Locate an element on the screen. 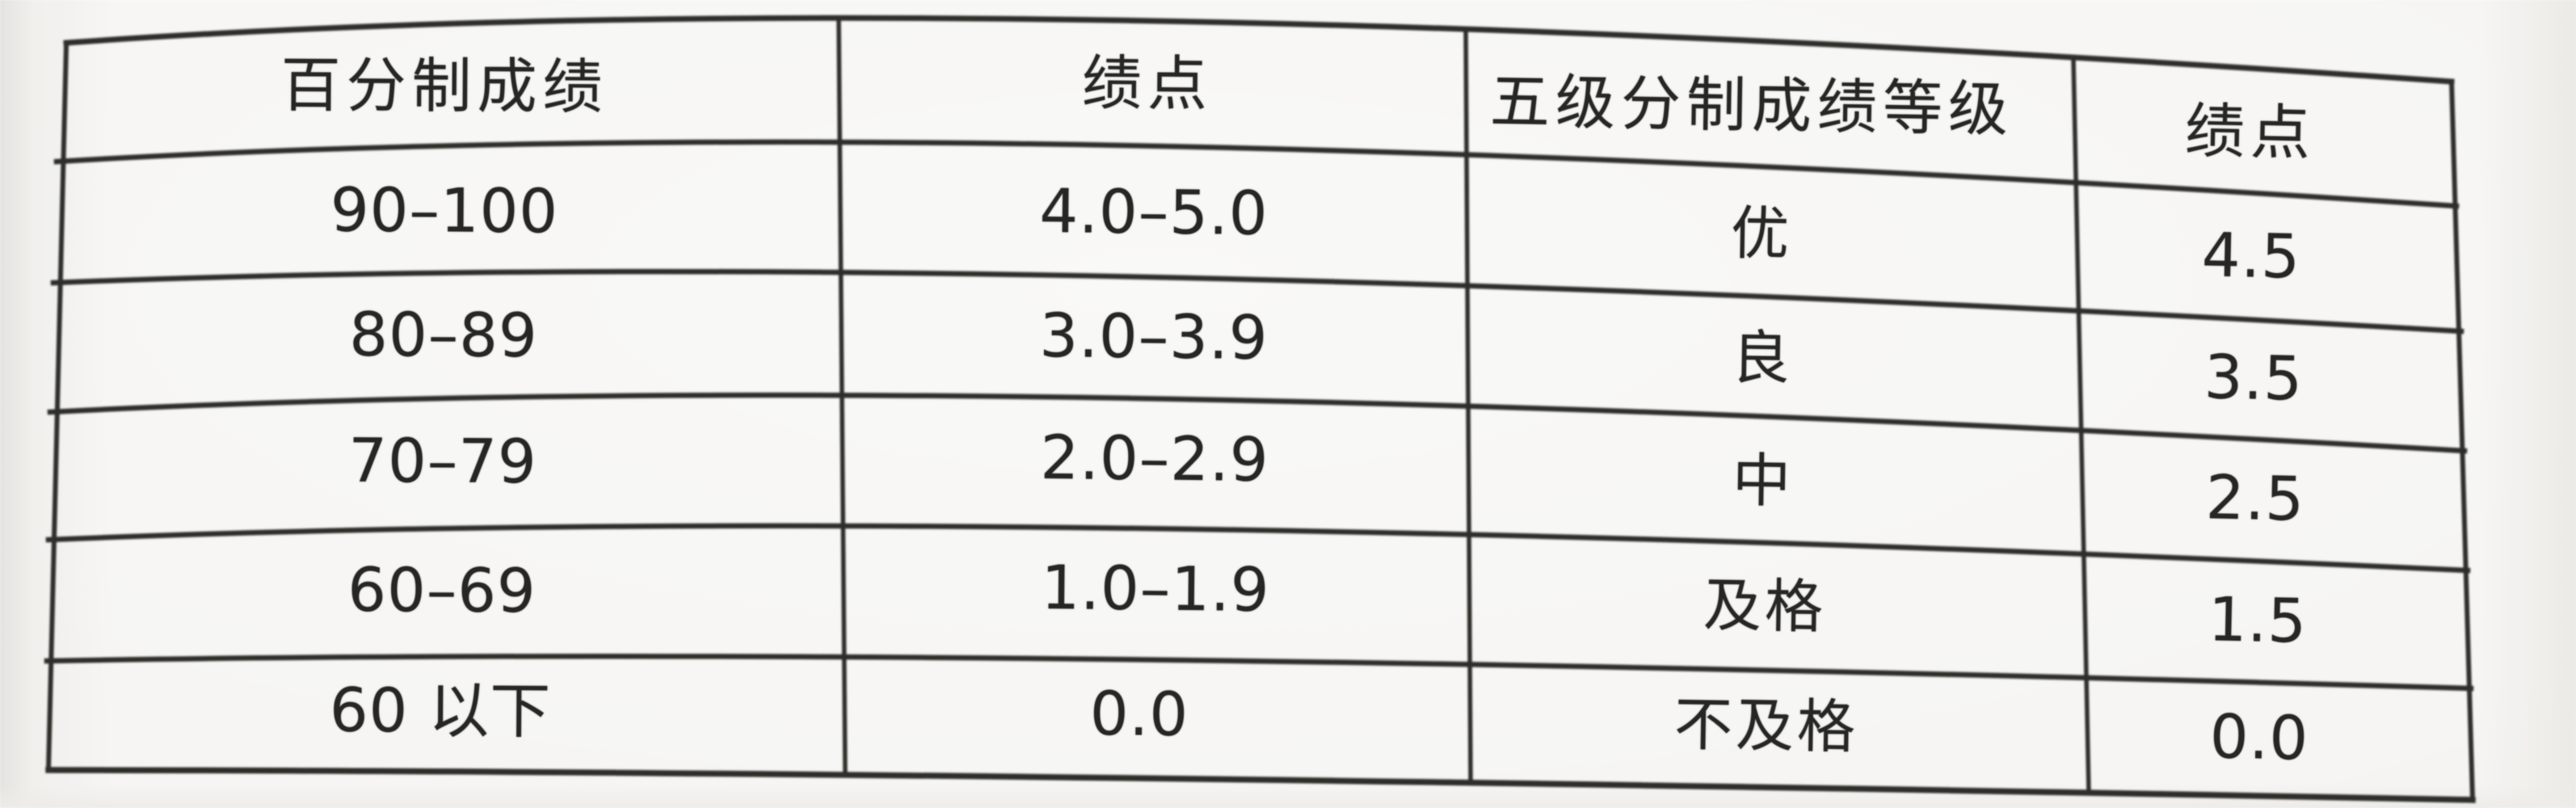  header-percent-score: 百分制成绩 is located at coordinates (444, 86).